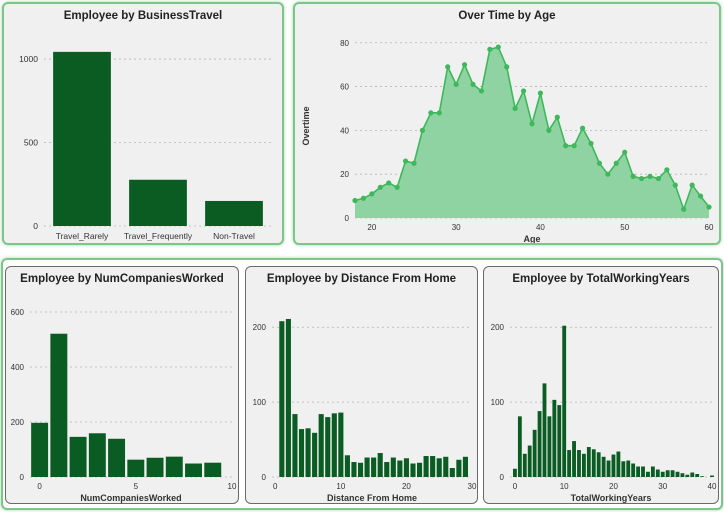 The width and height of the screenshot is (724, 512). What do you see at coordinates (372, 498) in the screenshot?
I see `x-axis-label: Distance From Home` at bounding box center [372, 498].